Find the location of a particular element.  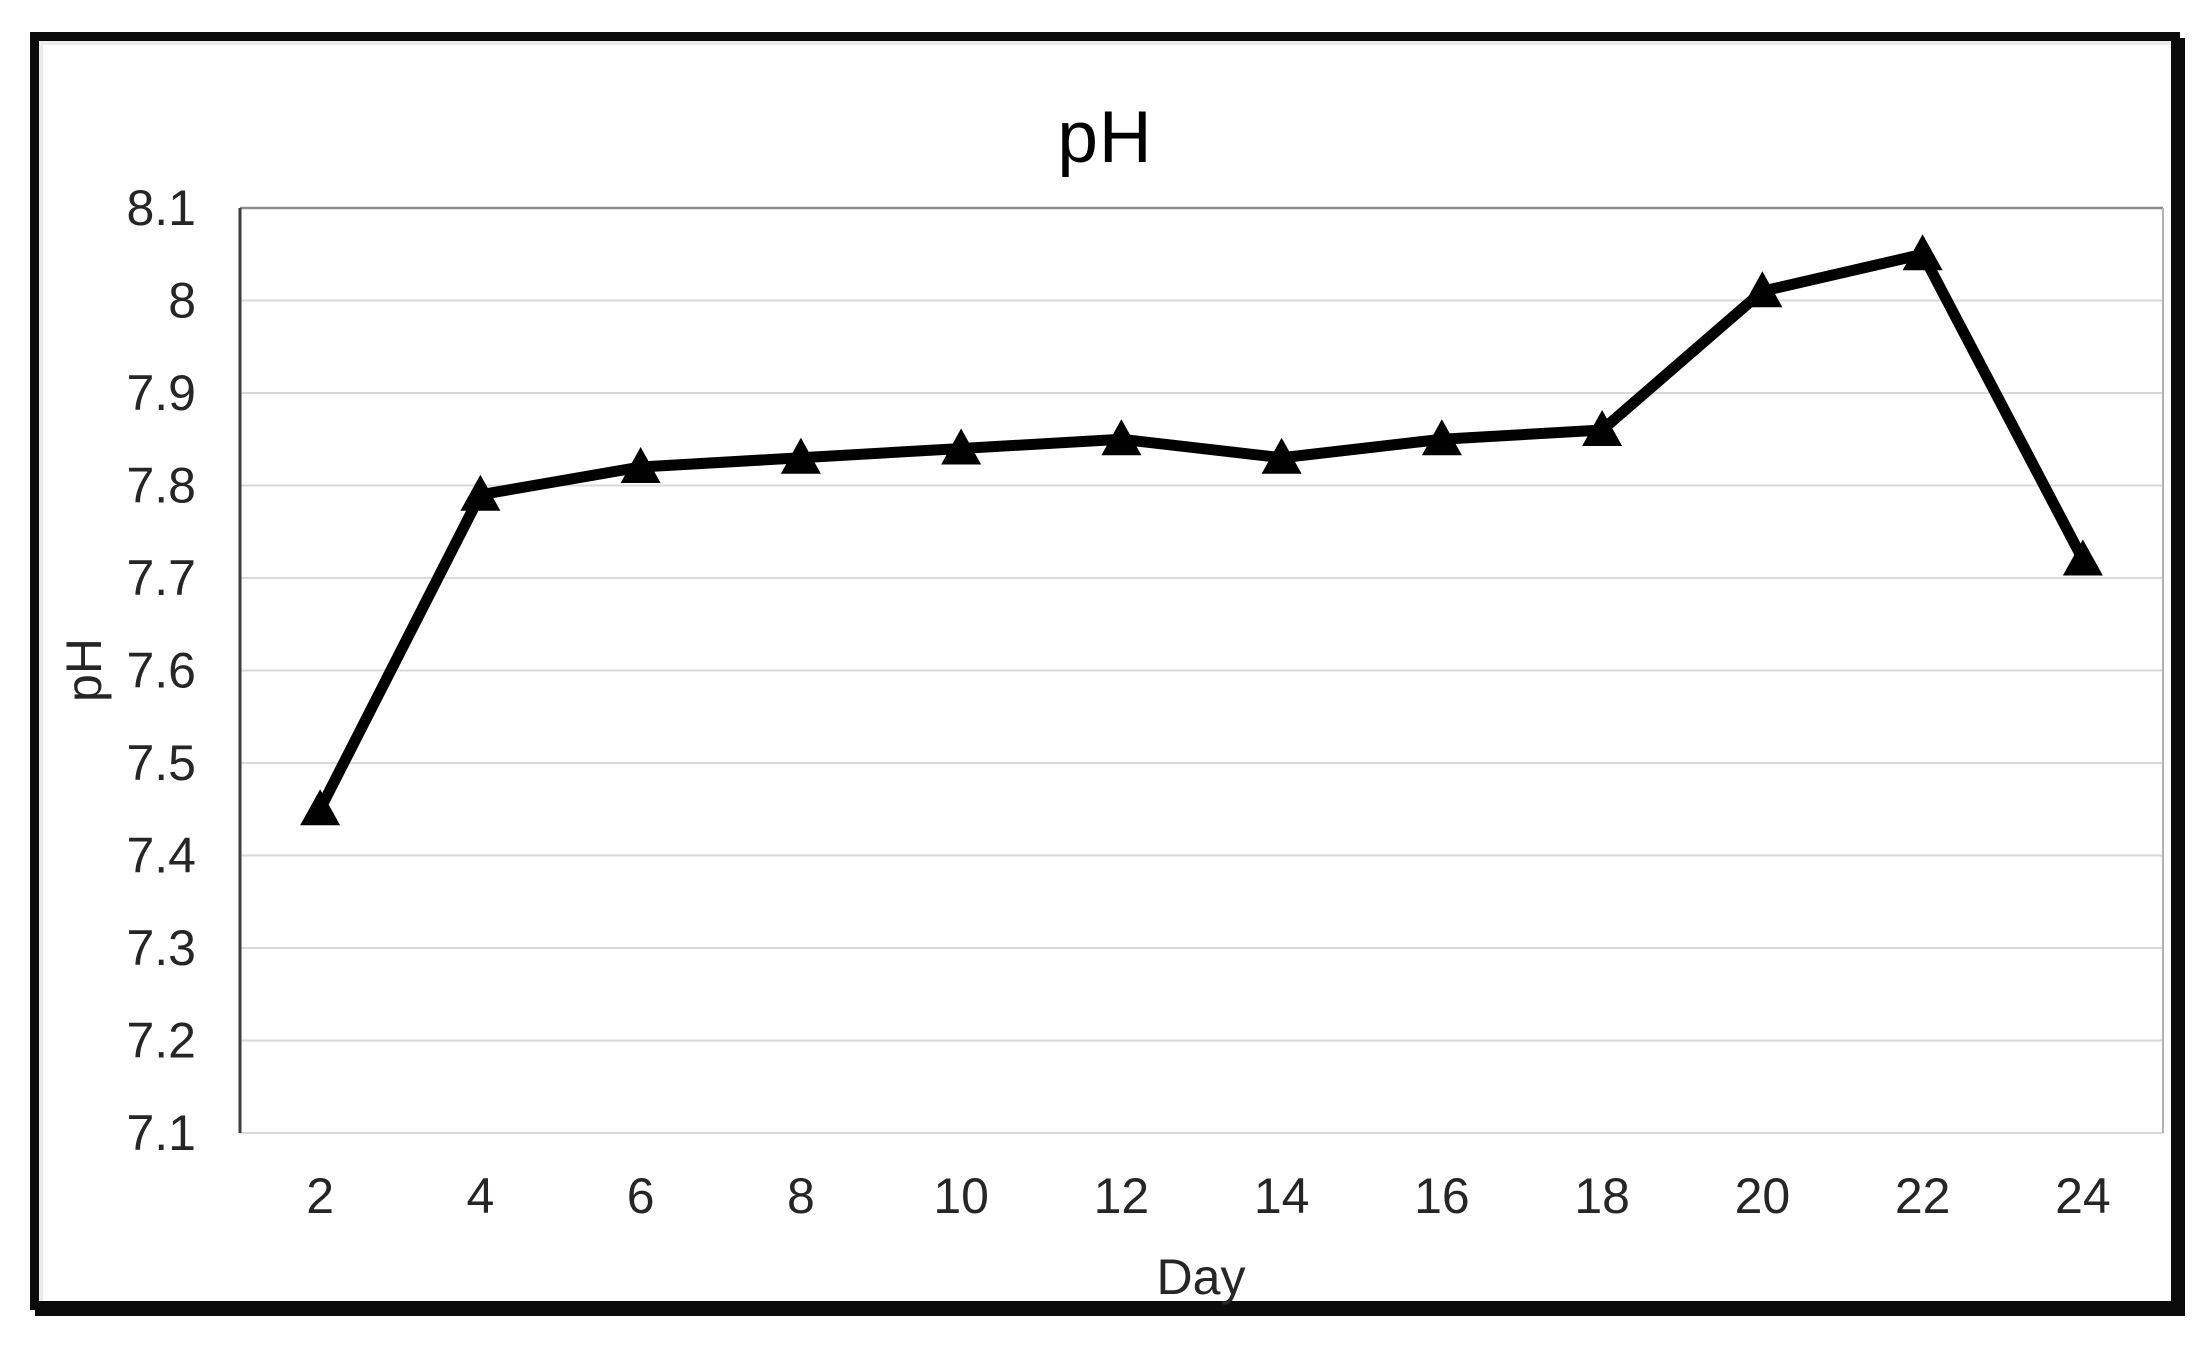

y-tick-label: 8 is located at coordinates (182, 301).